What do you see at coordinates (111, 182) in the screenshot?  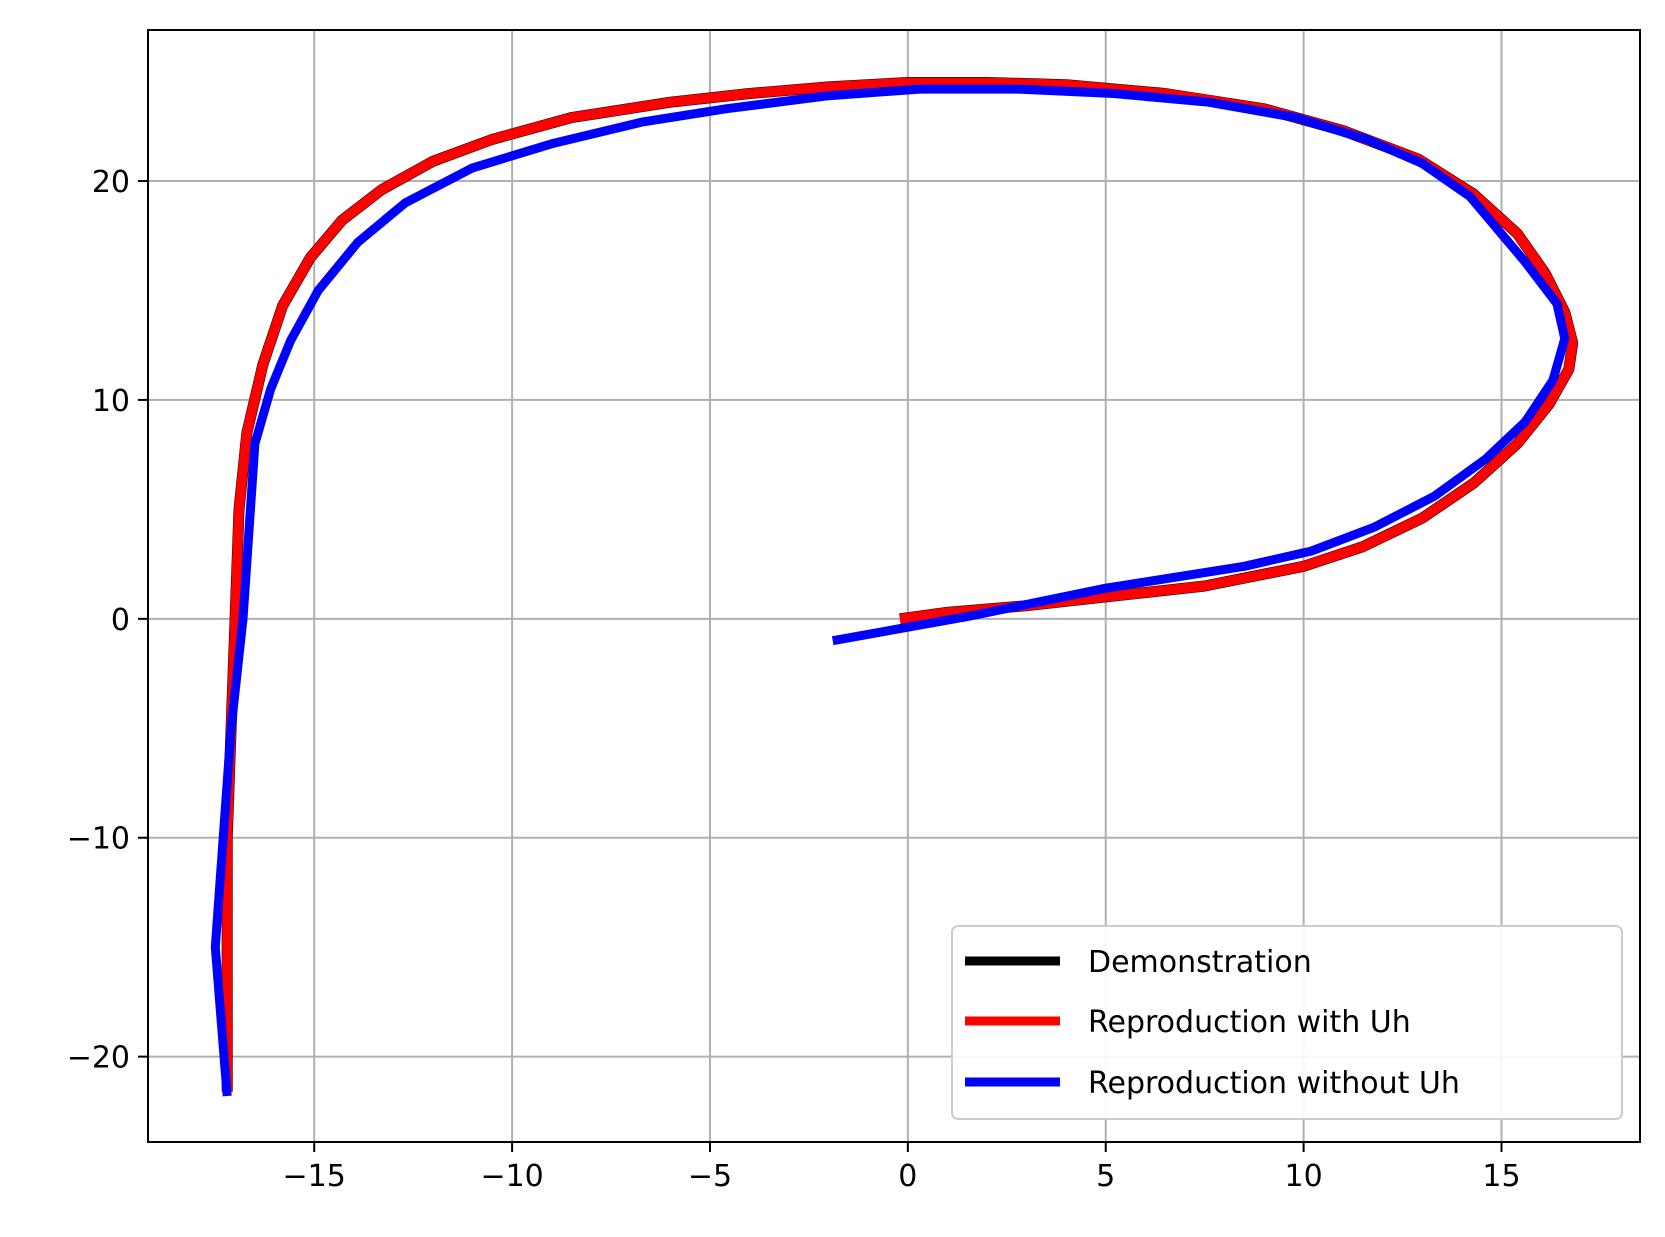 I see `y-tick-label: 20` at bounding box center [111, 182].